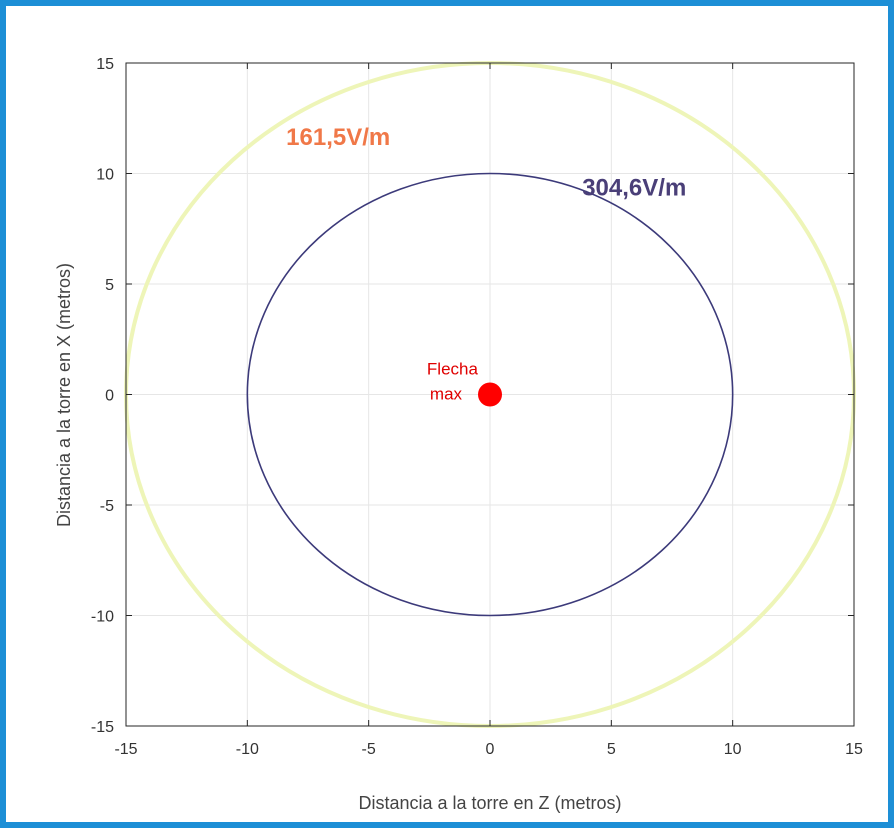 The height and width of the screenshot is (828, 894). Describe the element at coordinates (247, 749) in the screenshot. I see `x-tick-label: -10` at that location.